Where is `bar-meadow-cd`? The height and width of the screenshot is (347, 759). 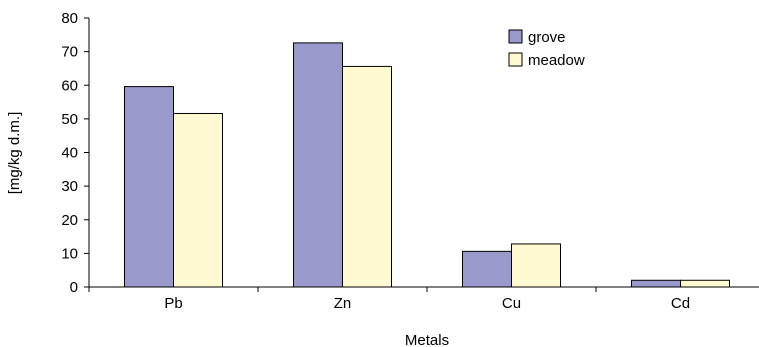
bar-meadow-cd is located at coordinates (705, 283).